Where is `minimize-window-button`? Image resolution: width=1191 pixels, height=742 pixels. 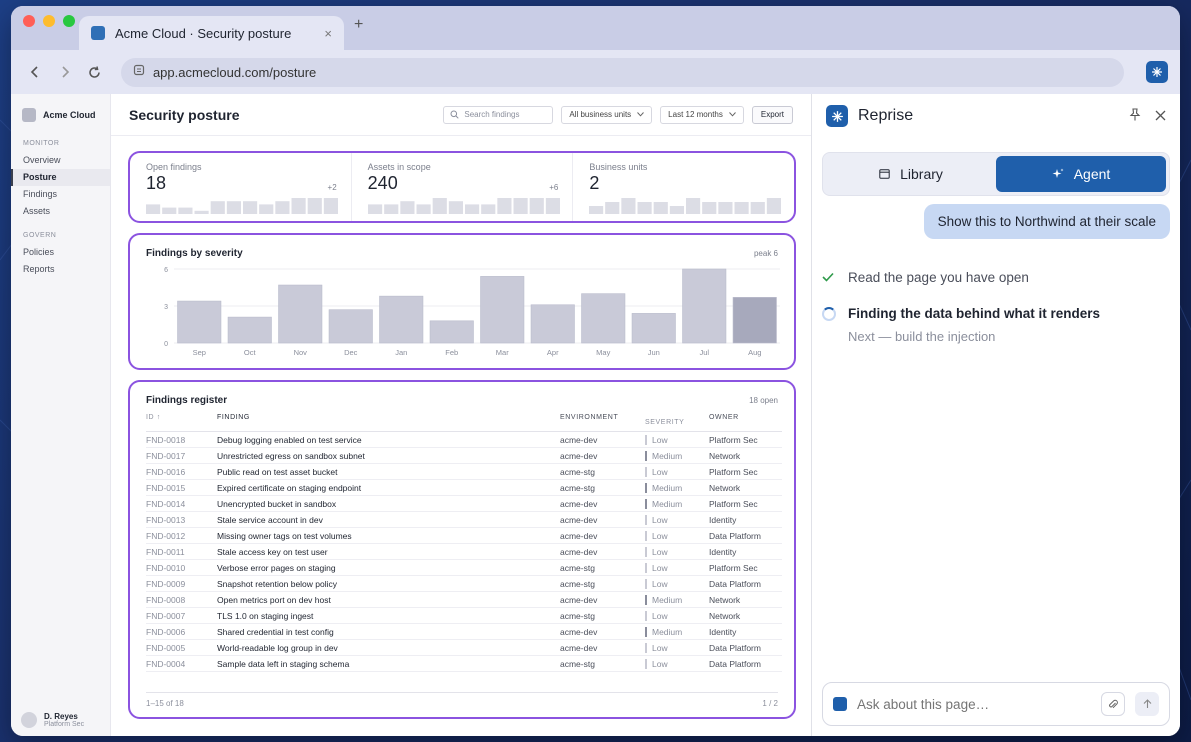
minimize-window-button is located at coordinates (49, 21).